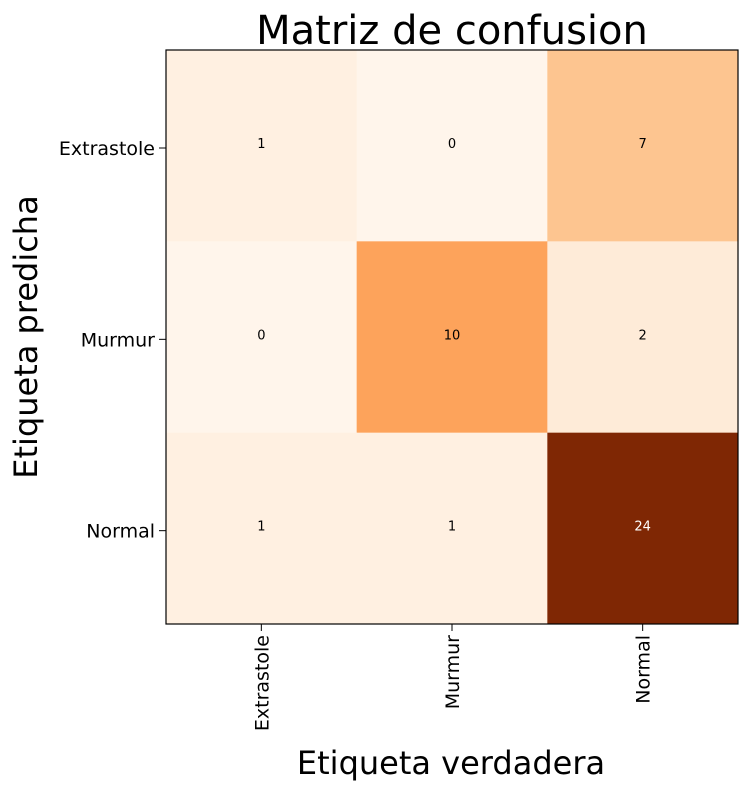  Describe the element at coordinates (107, 149) in the screenshot. I see `y-tick-label: Extrastole` at that location.